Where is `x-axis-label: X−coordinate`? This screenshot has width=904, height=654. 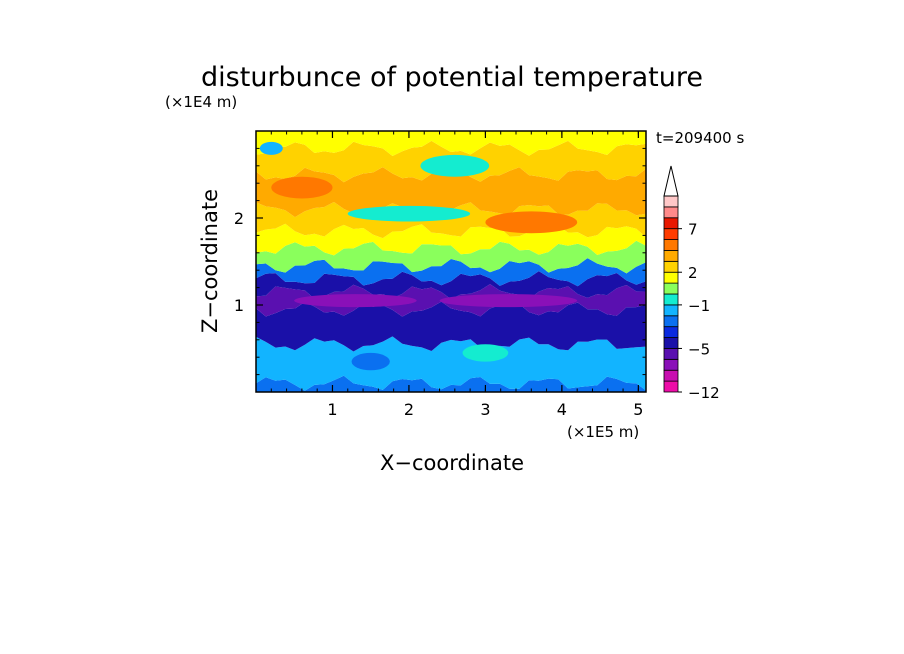 x-axis-label: X−coordinate is located at coordinates (452, 463).